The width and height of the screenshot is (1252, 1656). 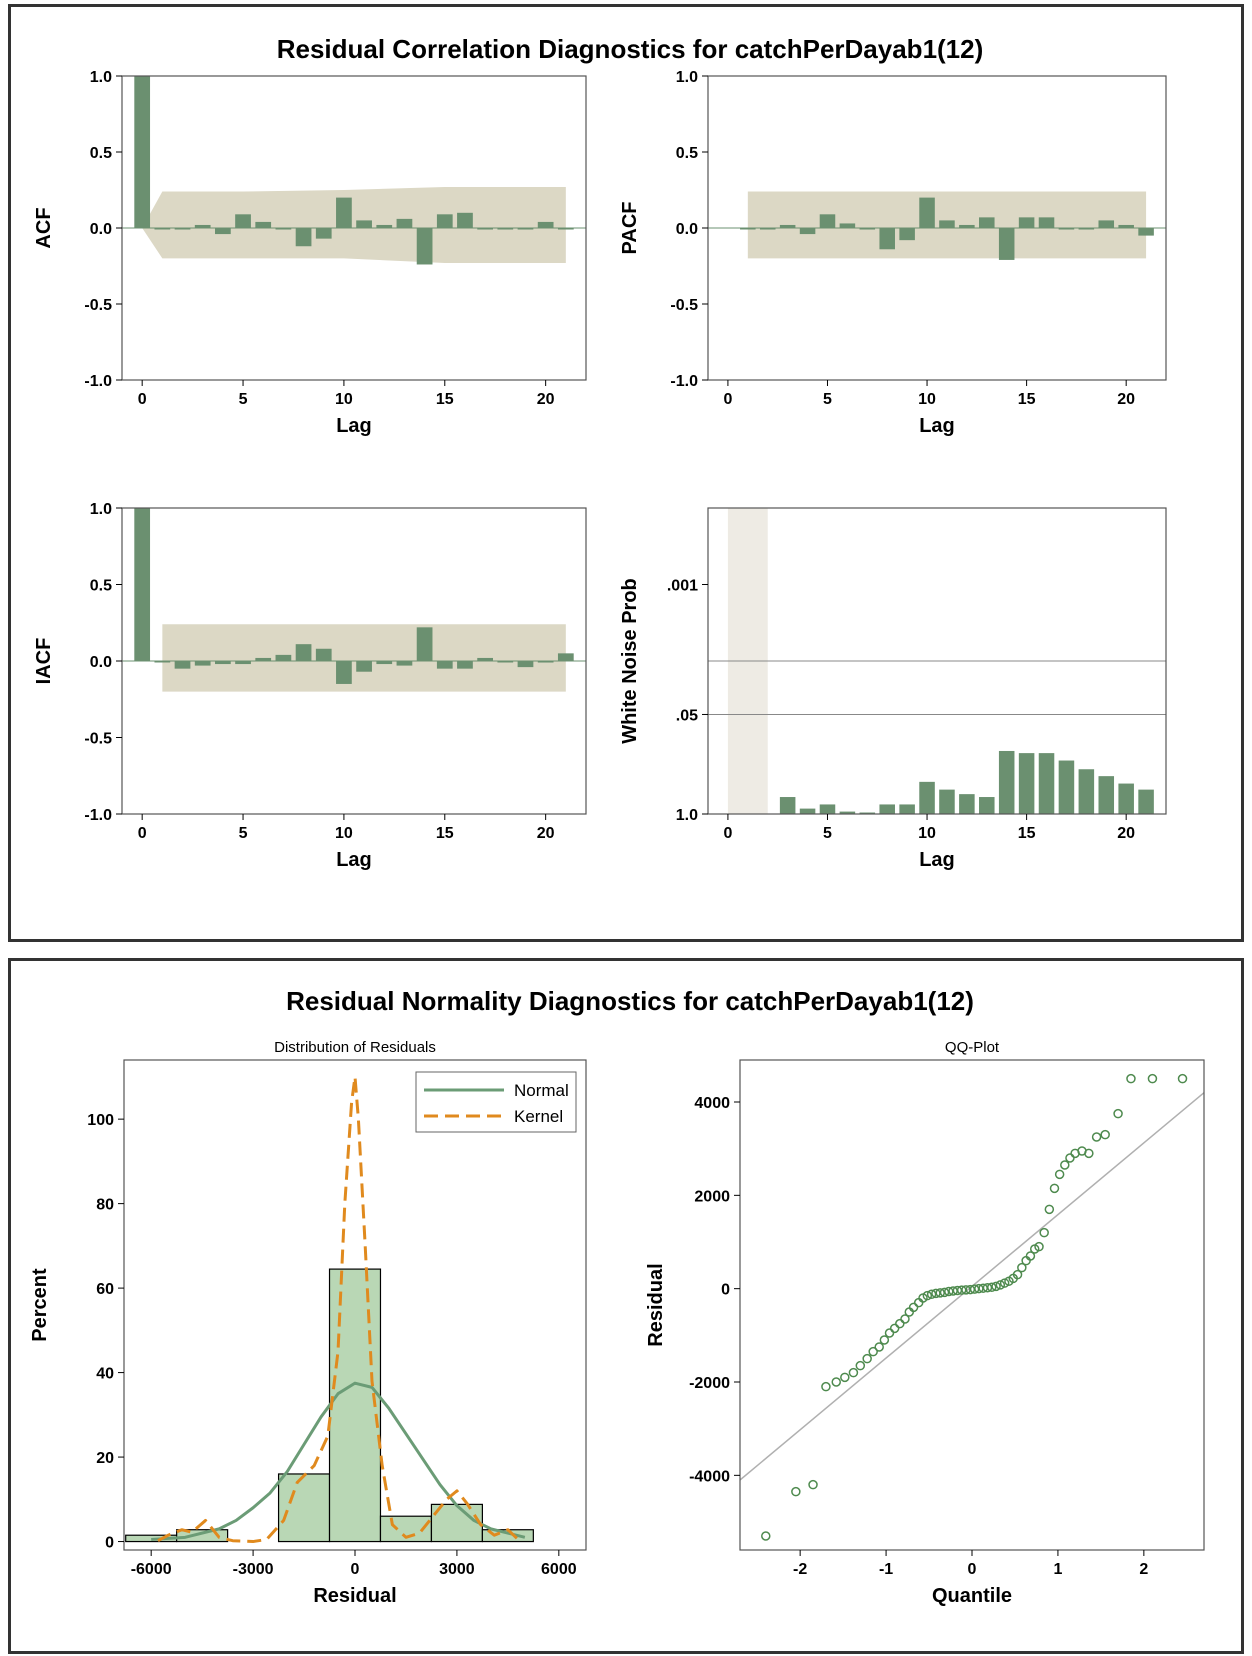 What do you see at coordinates (1027, 399) in the screenshot?
I see `pacf-x-tick-label: 15` at bounding box center [1027, 399].